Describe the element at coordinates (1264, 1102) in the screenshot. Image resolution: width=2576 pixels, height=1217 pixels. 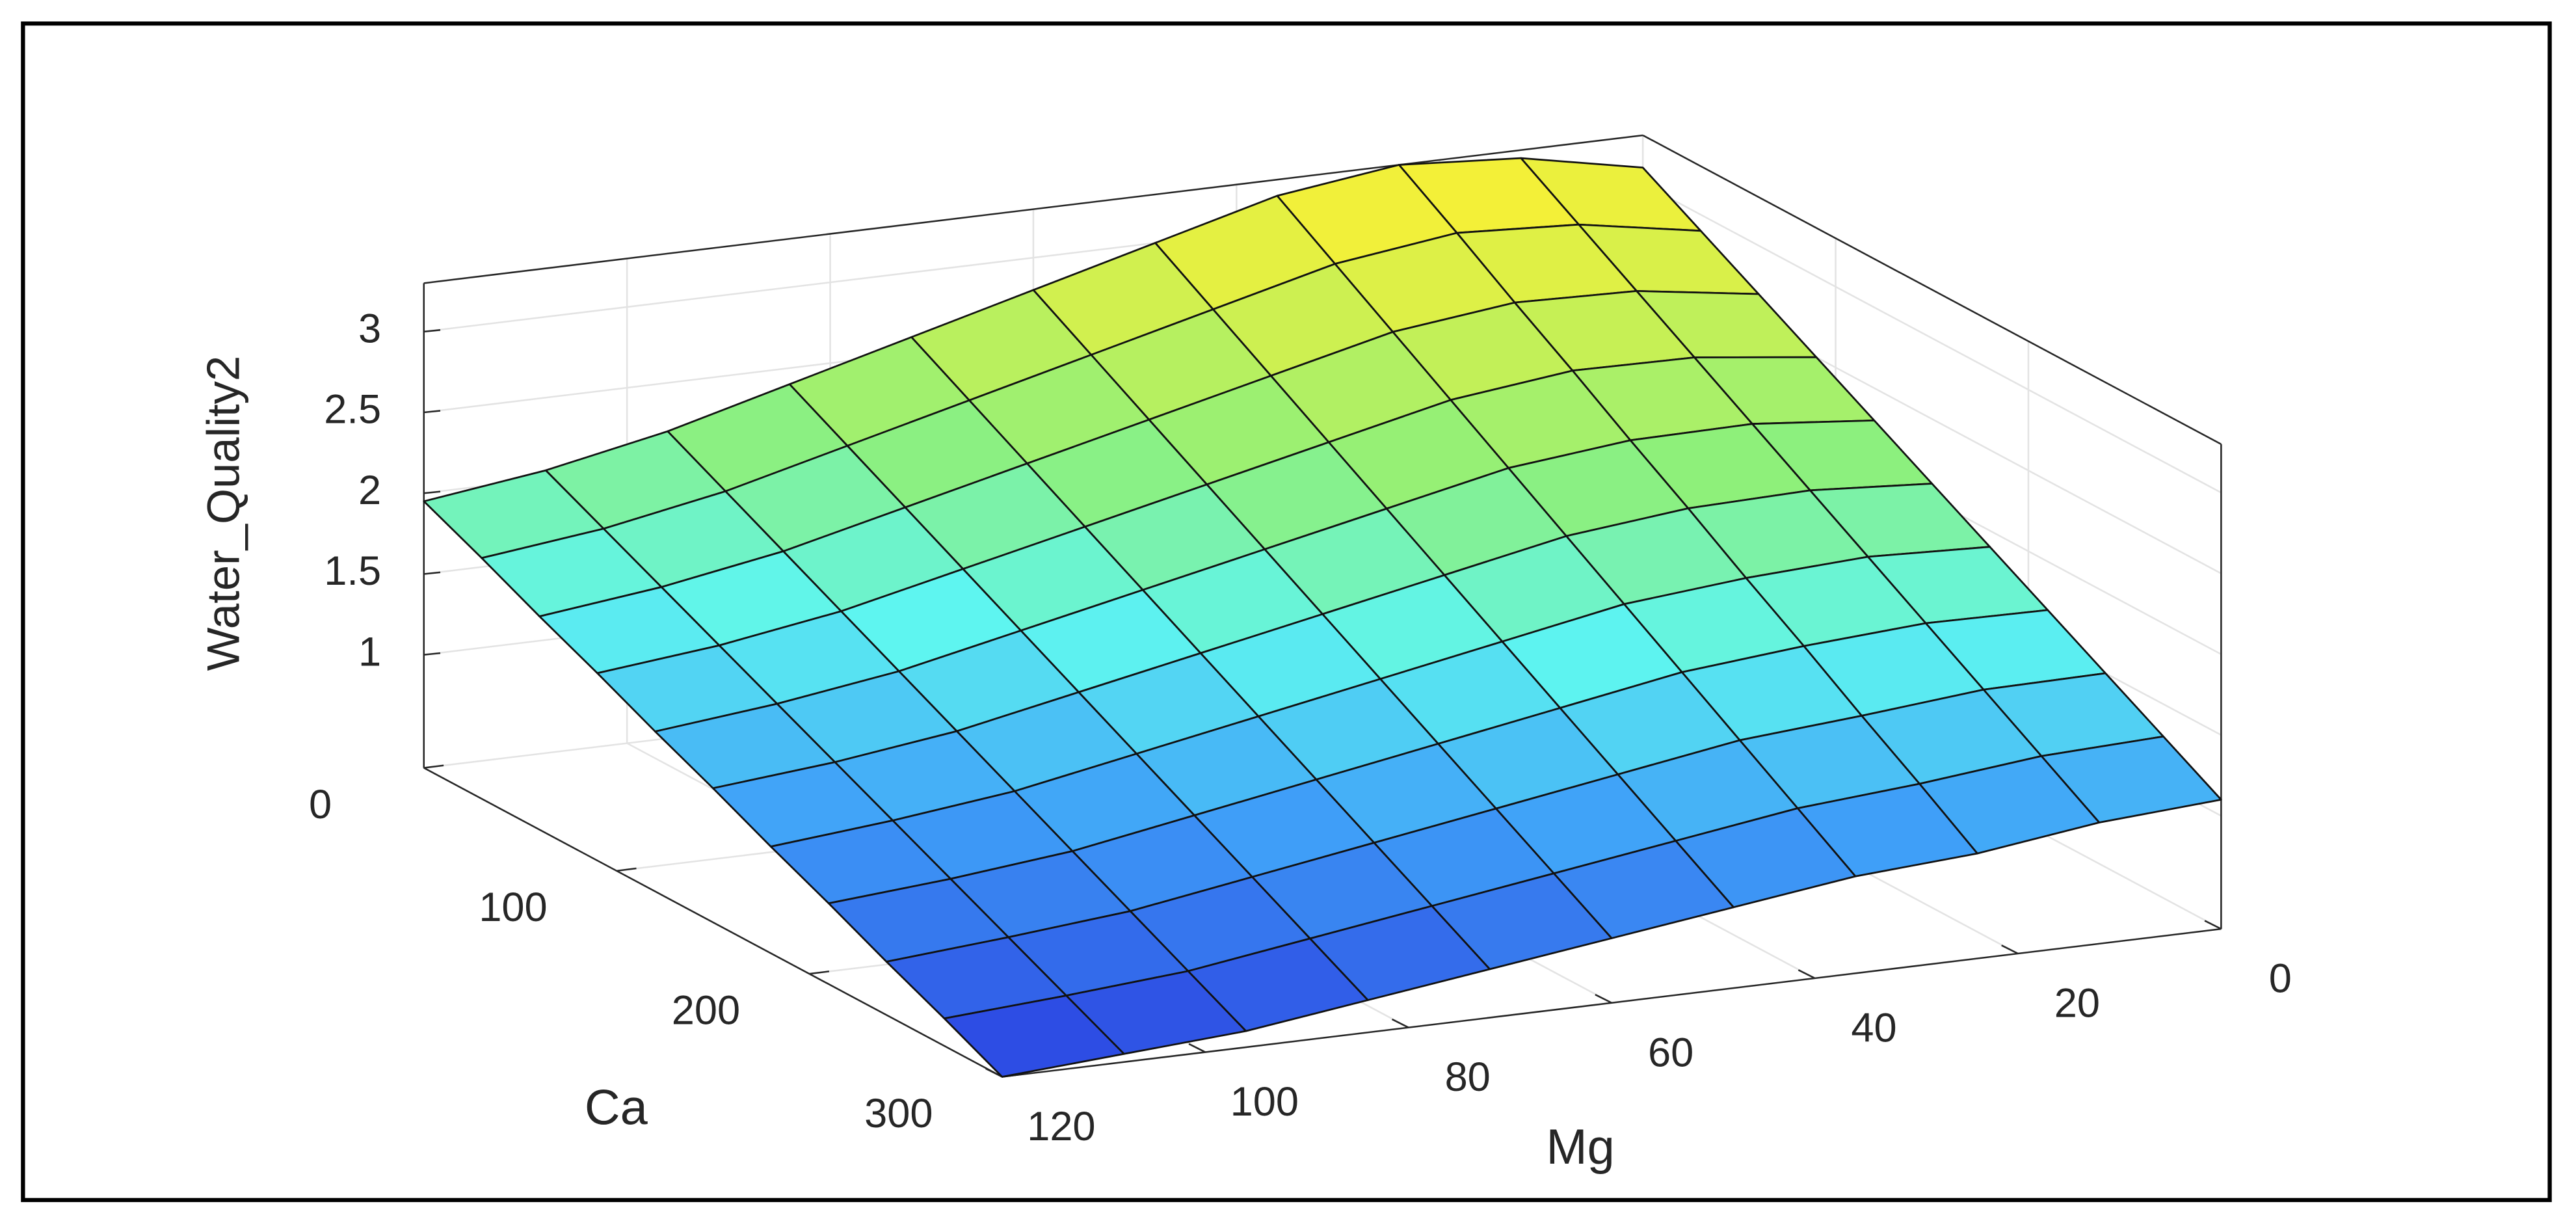
I see `x-tick-label: 100` at that location.